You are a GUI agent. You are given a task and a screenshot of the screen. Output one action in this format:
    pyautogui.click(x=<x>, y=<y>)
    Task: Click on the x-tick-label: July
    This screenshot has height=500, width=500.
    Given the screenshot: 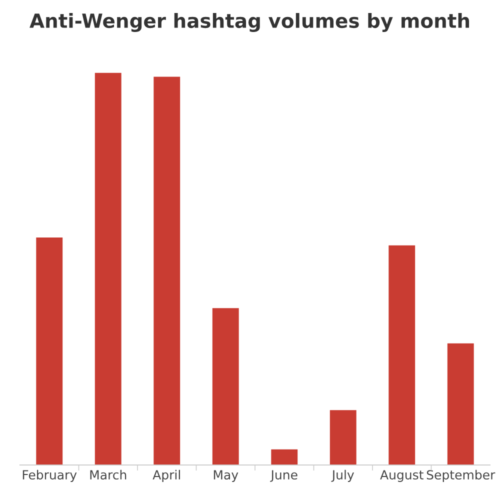 What is the action you would take?
    pyautogui.click(x=342, y=476)
    